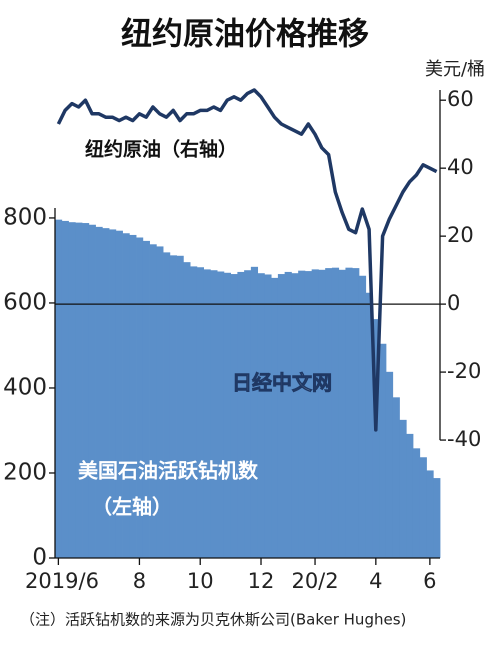 The height and width of the screenshot is (646, 500). I want to click on y2-tick-label: 60, so click(460, 99).